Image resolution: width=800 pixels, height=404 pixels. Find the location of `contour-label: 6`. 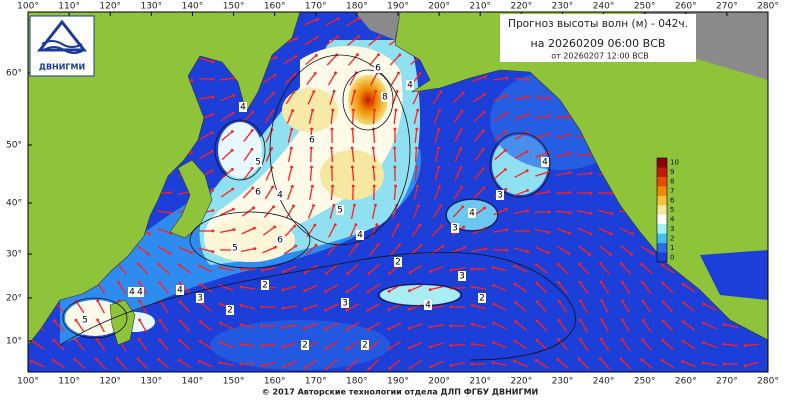

contour-label: 6 is located at coordinates (258, 193).